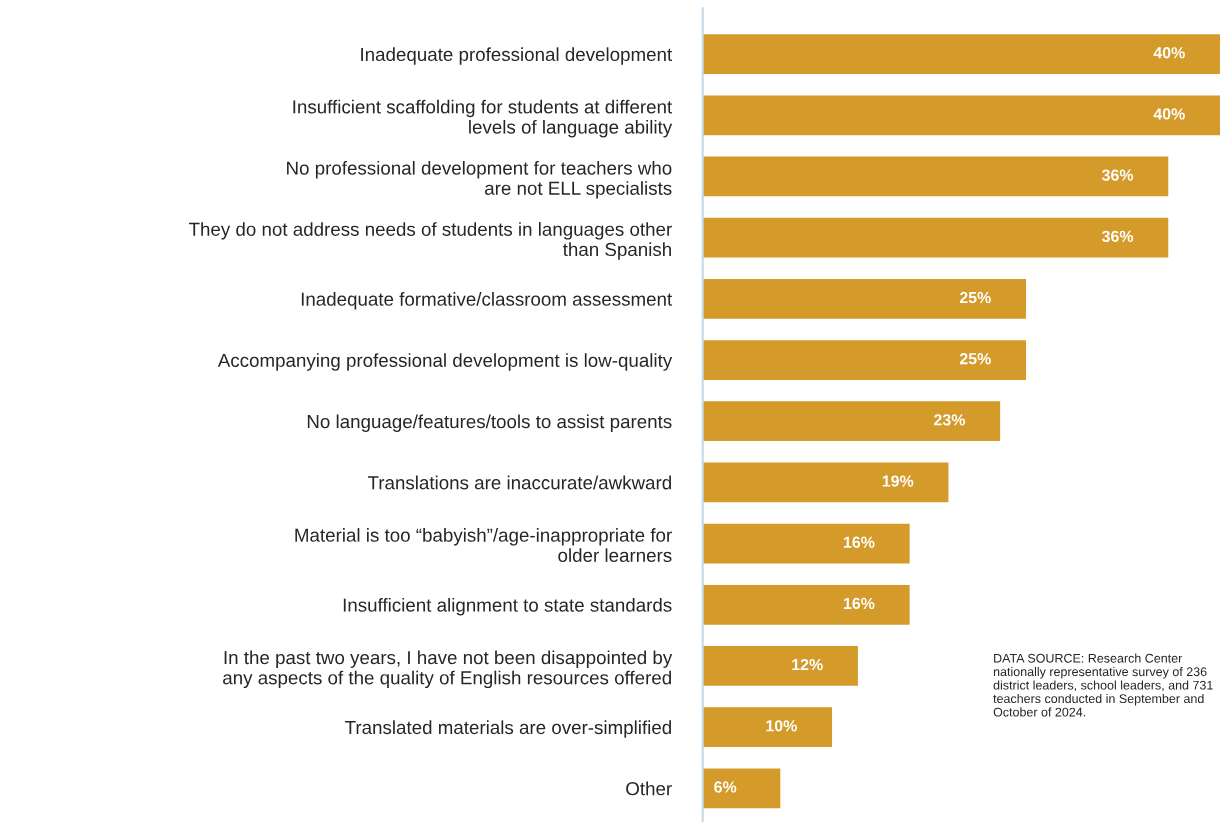  Describe the element at coordinates (479, 179) in the screenshot. I see `y-tick-label: No professional development for teachers who are not ELL specialists` at that location.